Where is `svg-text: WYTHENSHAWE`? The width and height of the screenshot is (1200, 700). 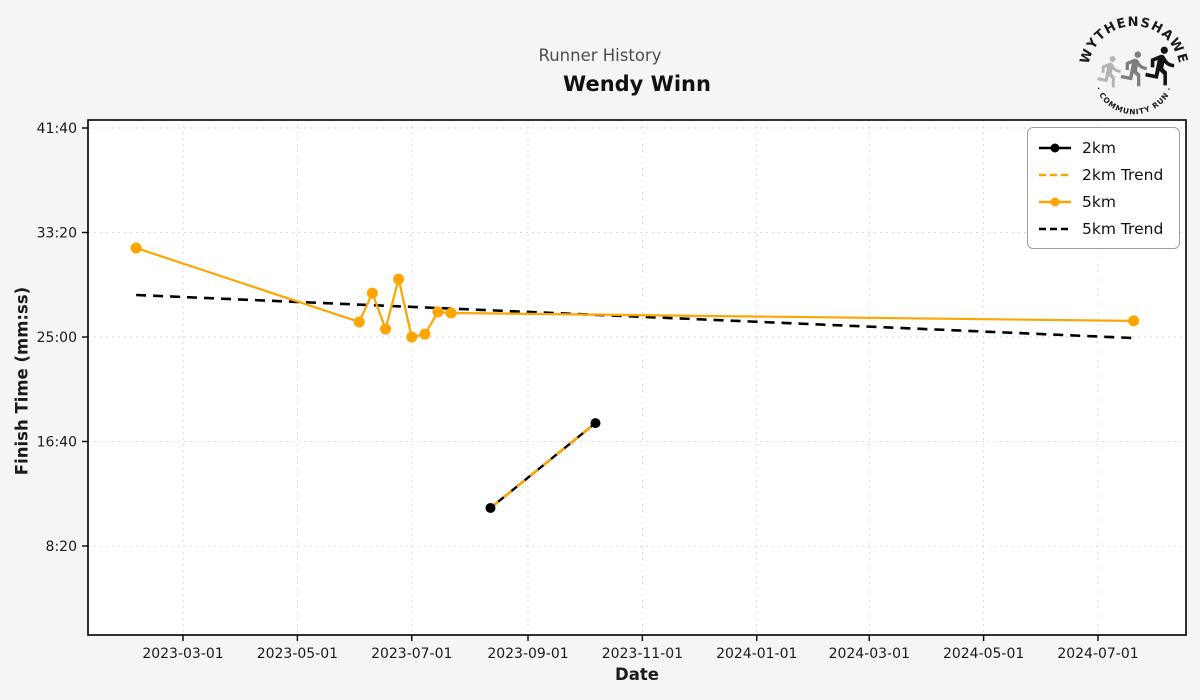
svg-text: WYTHENSHAWE is located at coordinates (1134, 40).